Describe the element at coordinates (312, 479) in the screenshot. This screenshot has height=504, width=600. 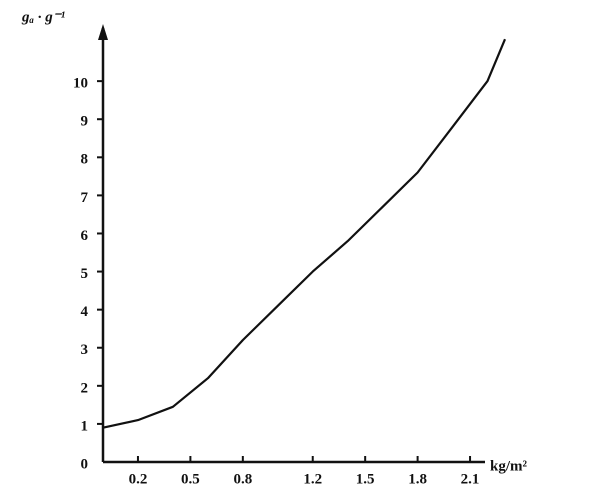
I see `x-tick-label: 1.2` at that location.